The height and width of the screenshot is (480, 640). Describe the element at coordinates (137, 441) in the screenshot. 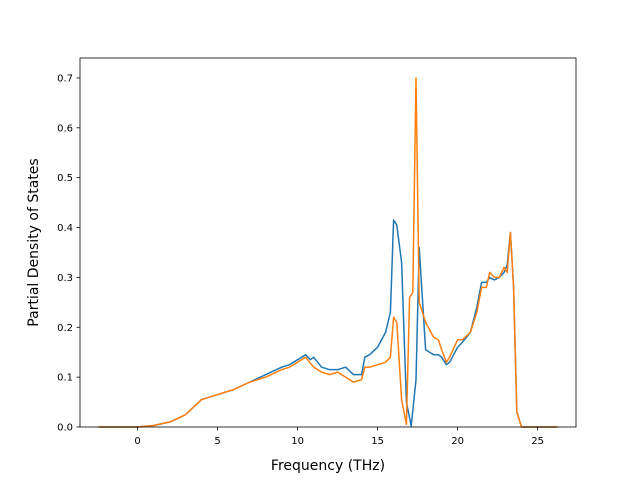

I see `x-tick-label: 0` at that location.